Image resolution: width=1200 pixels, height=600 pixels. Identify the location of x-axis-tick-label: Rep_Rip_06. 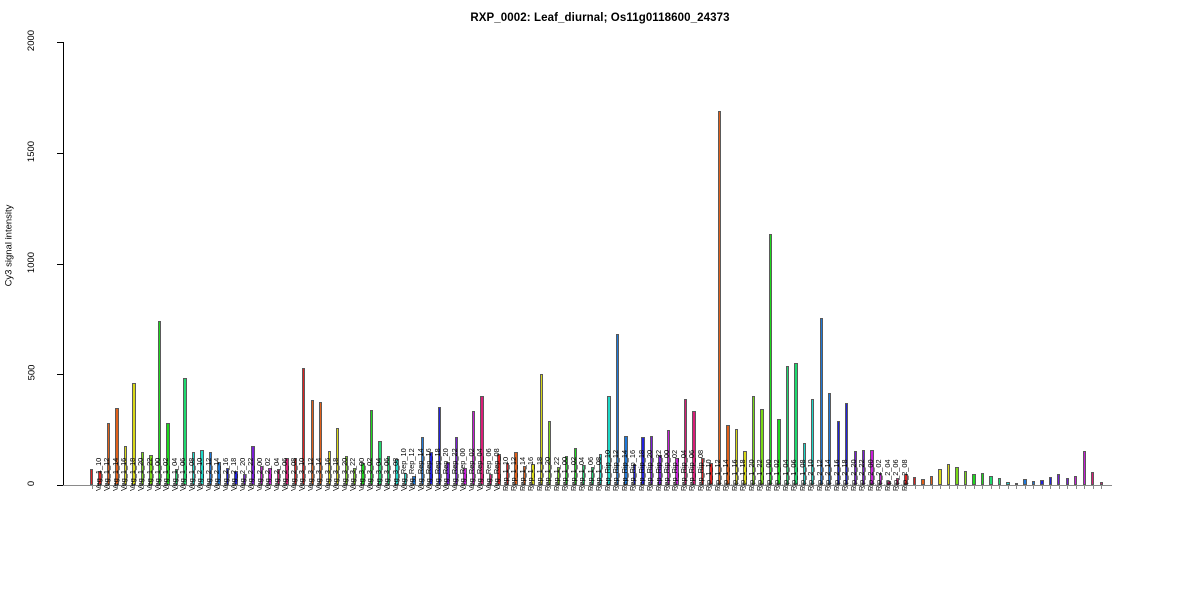
(692, 470).